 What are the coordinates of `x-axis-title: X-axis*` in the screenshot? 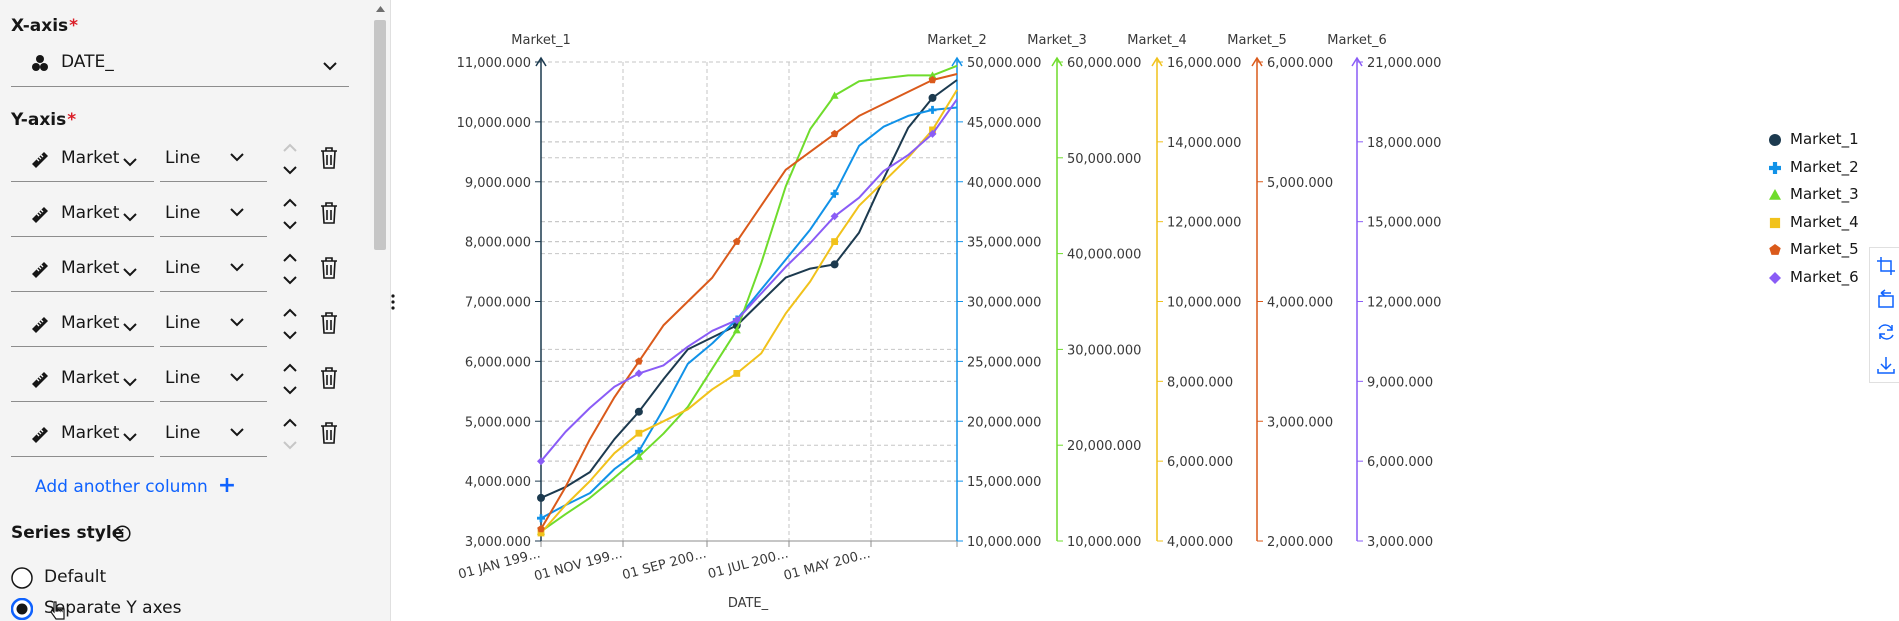 It's located at (44, 26).